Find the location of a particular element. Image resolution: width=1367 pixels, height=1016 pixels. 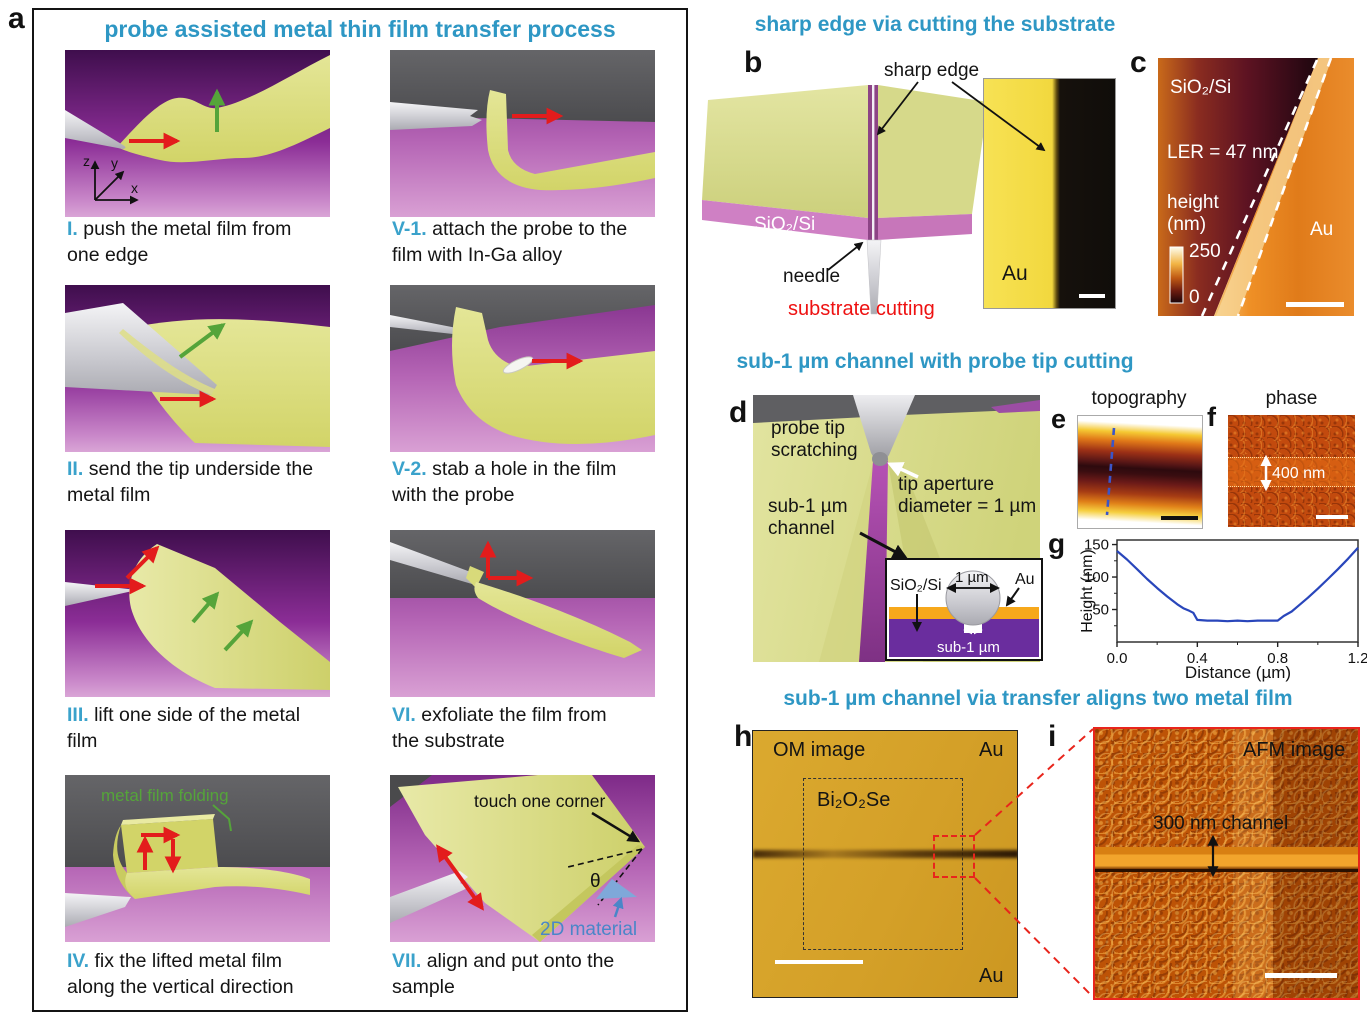

profile-dashed-line is located at coordinates (1110, 471).